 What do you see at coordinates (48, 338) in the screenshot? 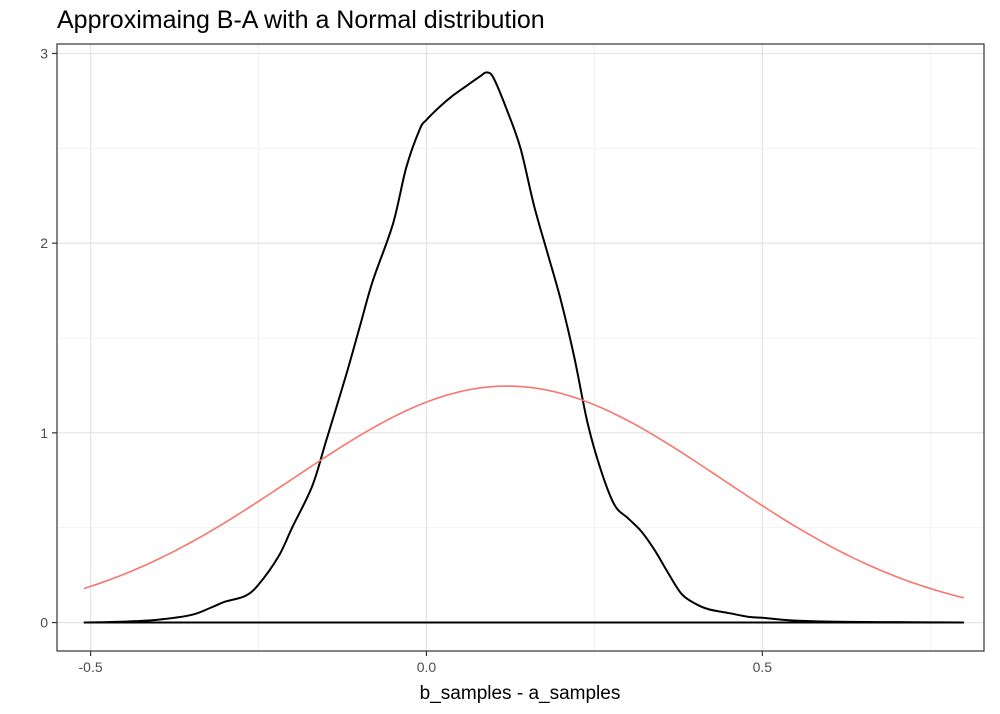
I see `y-axis: 0 1 2 3` at bounding box center [48, 338].